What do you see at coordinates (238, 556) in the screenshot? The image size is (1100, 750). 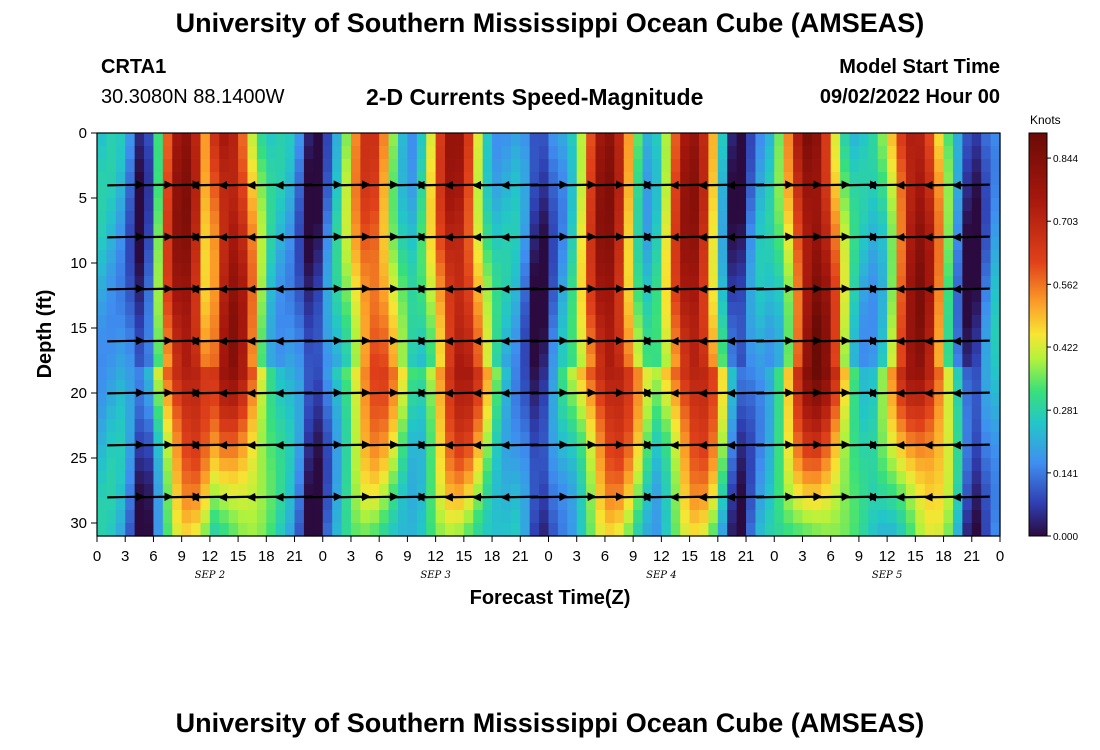 I see `x-tick-label: 15` at bounding box center [238, 556].